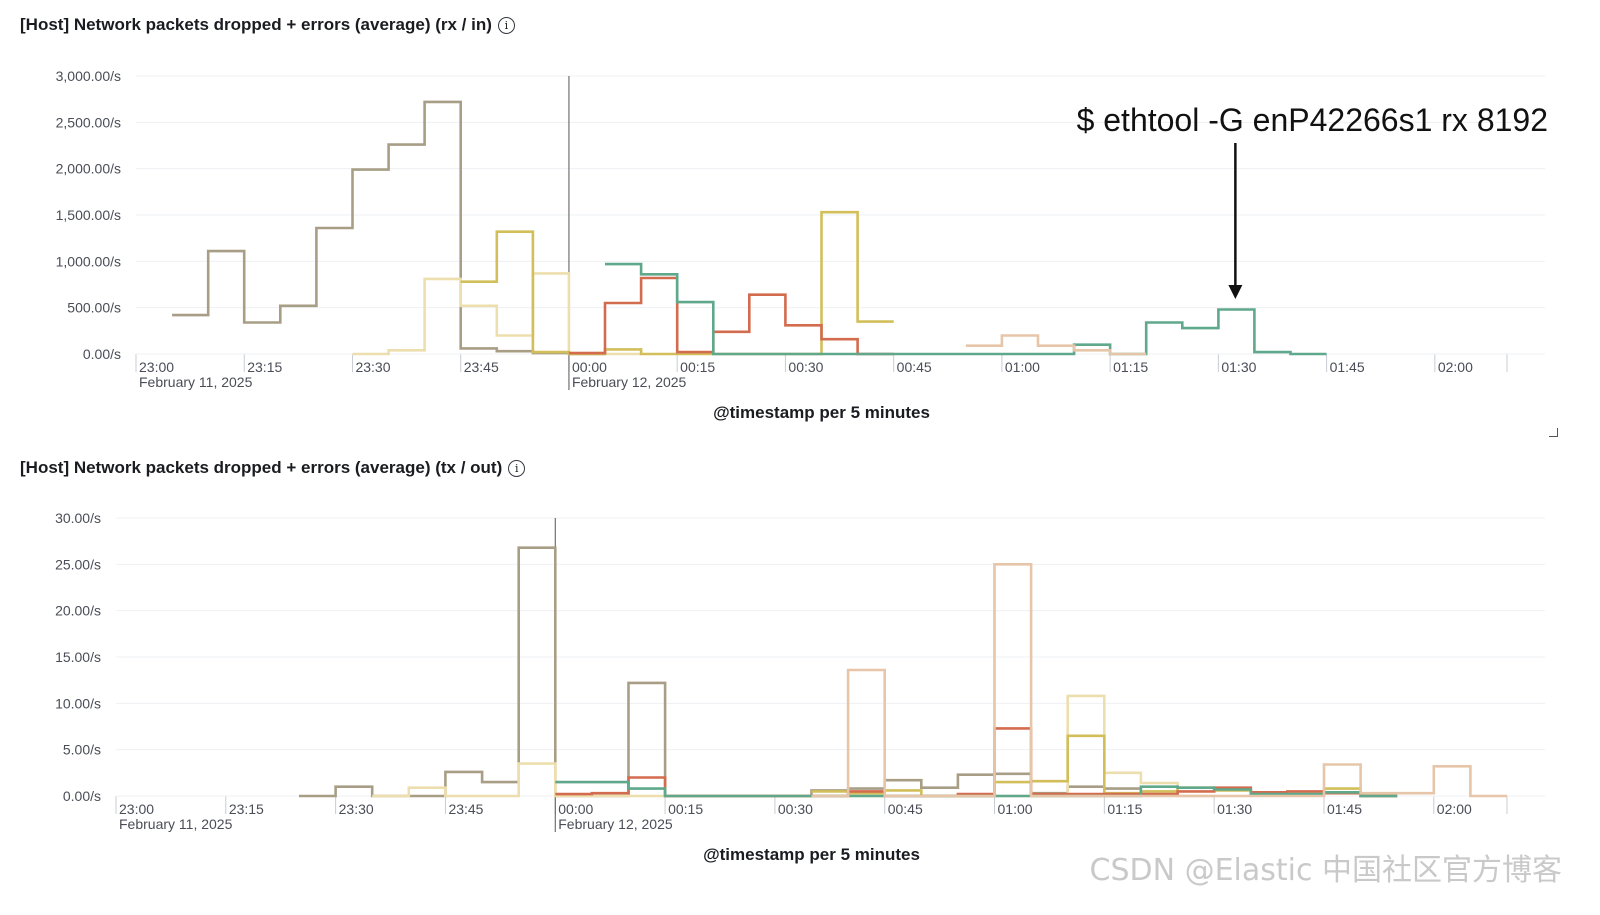  Describe the element at coordinates (78, 703) in the screenshot. I see `y-tick-label: 10.00/s` at that location.